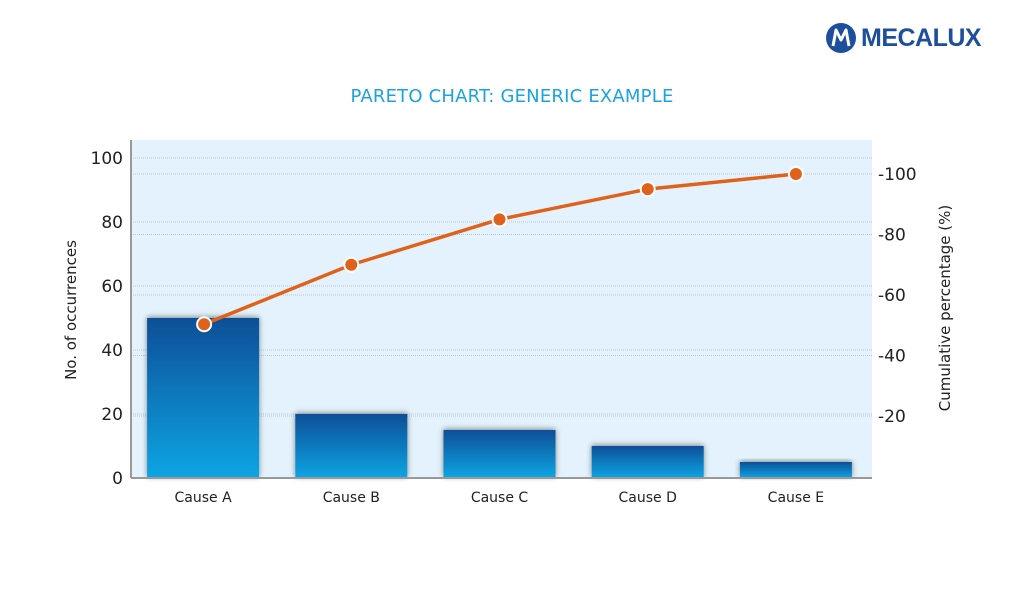 Image resolution: width=1024 pixels, height=594 pixels. I want to click on y2-tick-label: -60, so click(892, 296).